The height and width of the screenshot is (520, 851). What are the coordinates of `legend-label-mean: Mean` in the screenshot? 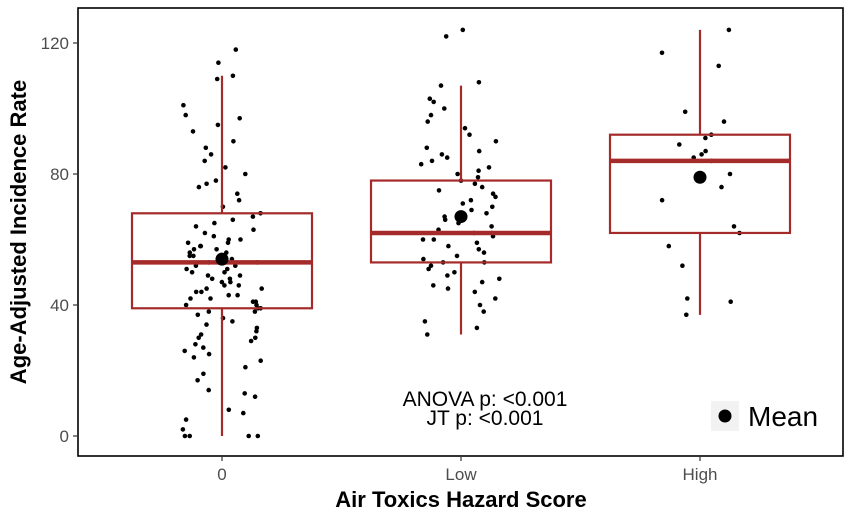 It's located at (783, 416).